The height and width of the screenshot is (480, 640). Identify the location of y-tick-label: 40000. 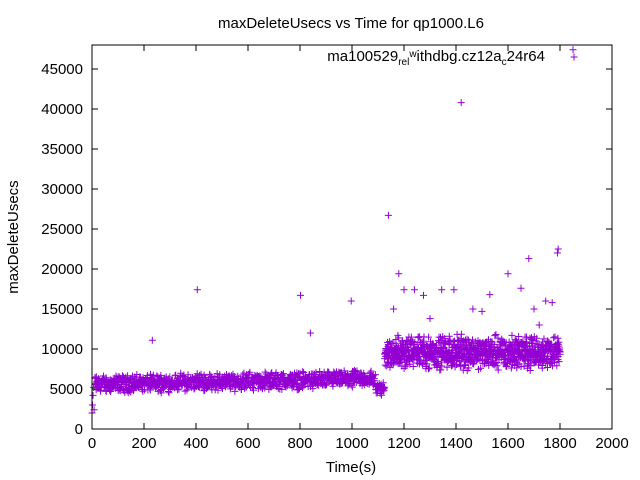
(62, 109).